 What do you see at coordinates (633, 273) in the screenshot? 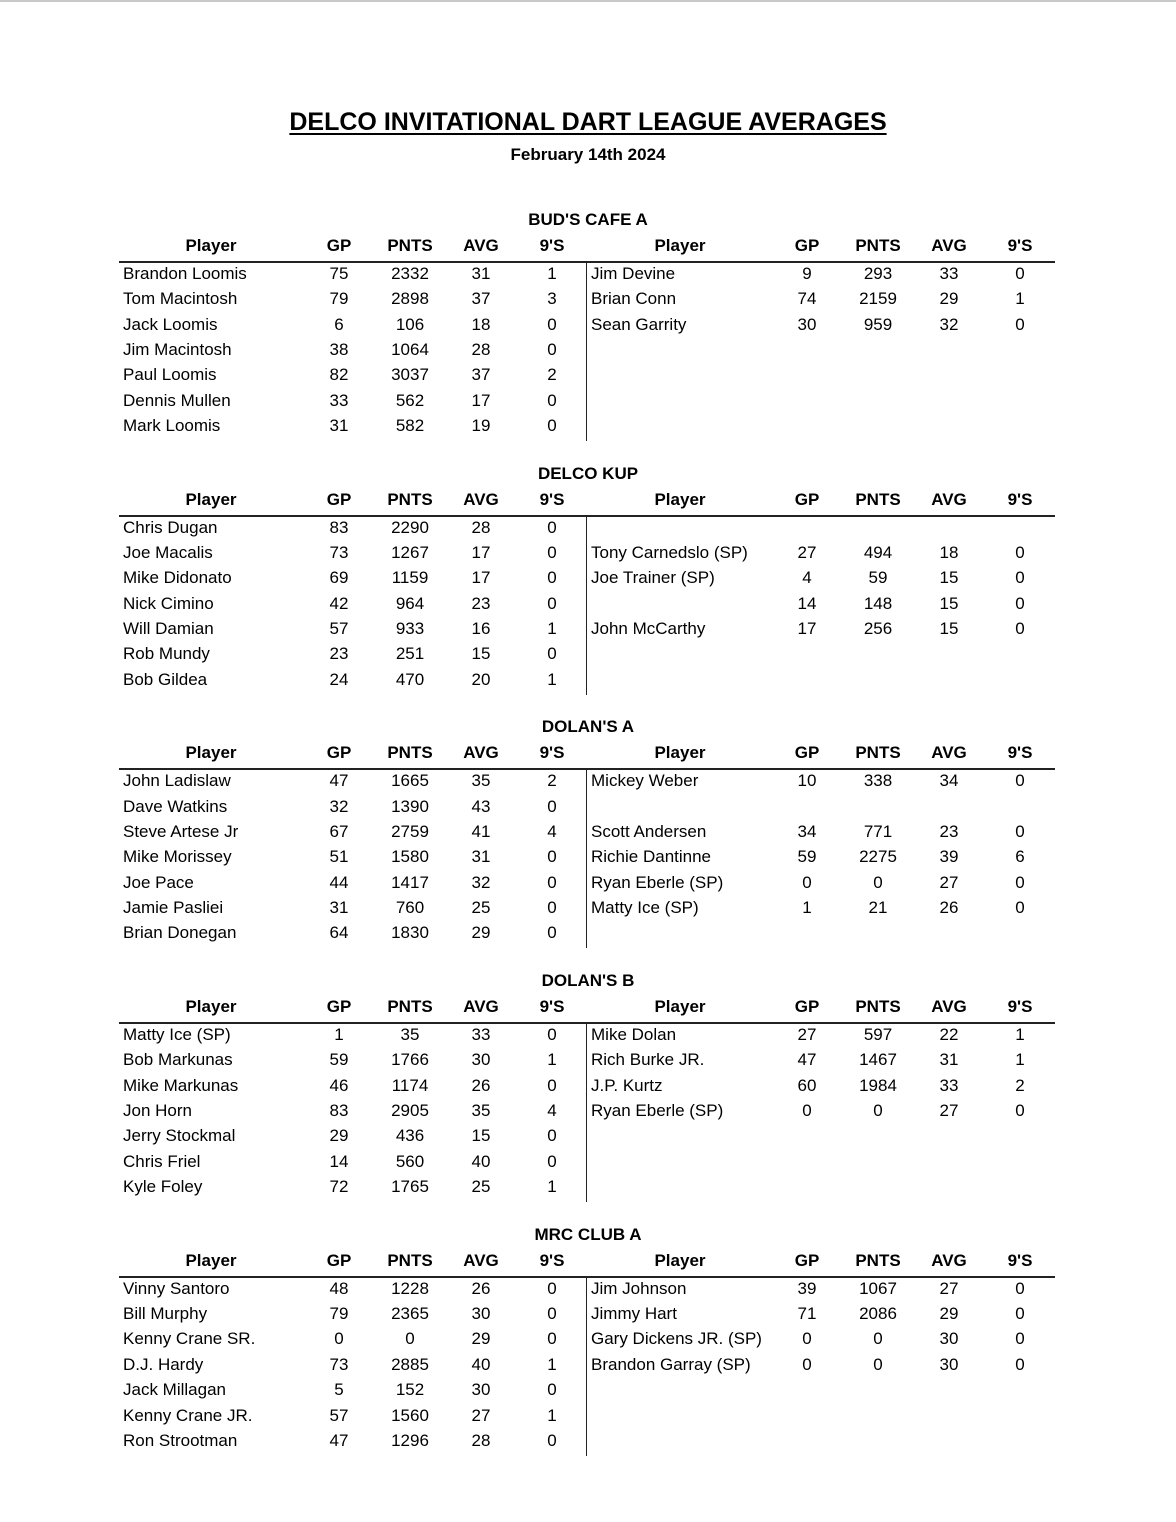
I see `player-name: Jim Devine` at bounding box center [633, 273].